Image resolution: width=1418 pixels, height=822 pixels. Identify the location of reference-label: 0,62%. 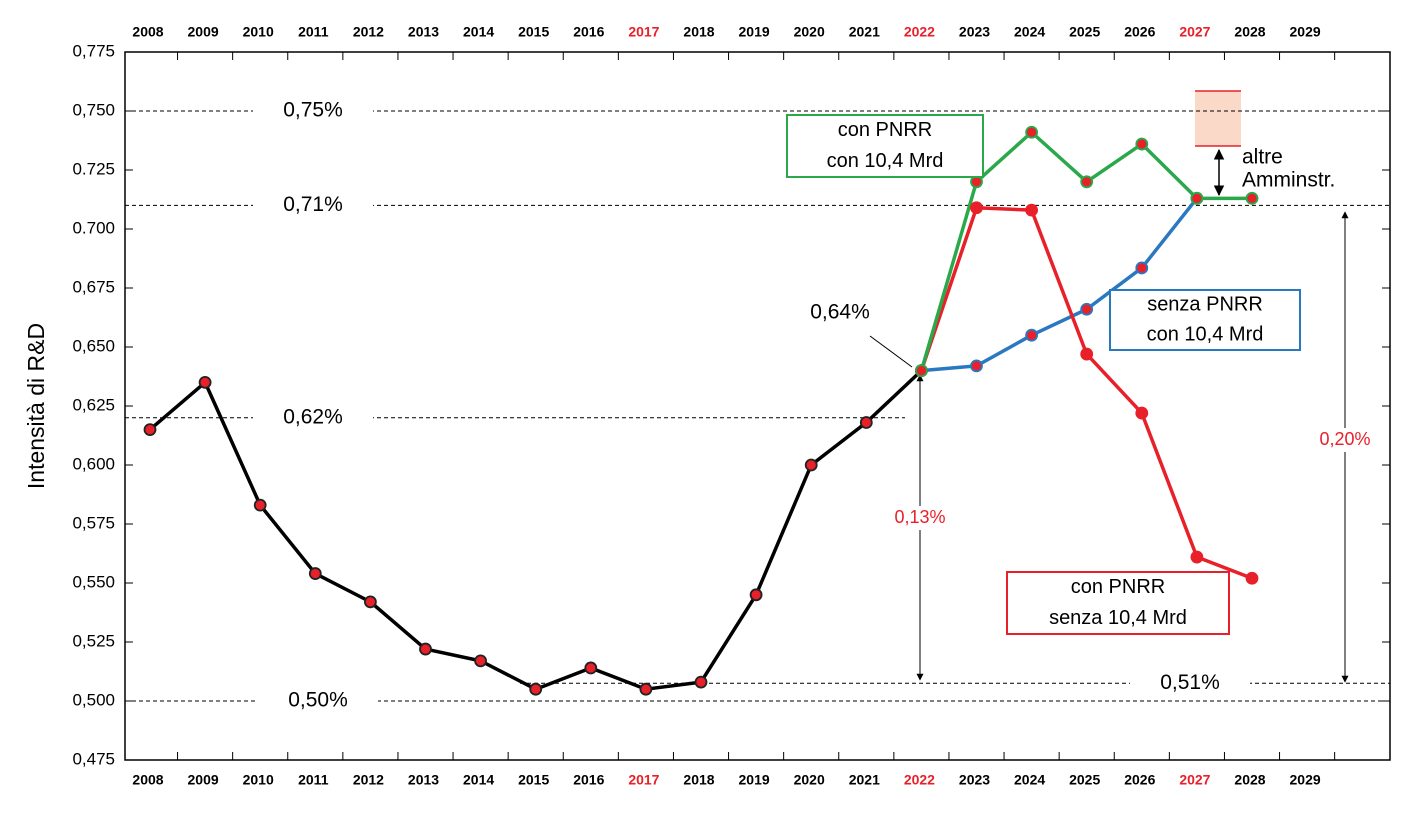
(313, 416).